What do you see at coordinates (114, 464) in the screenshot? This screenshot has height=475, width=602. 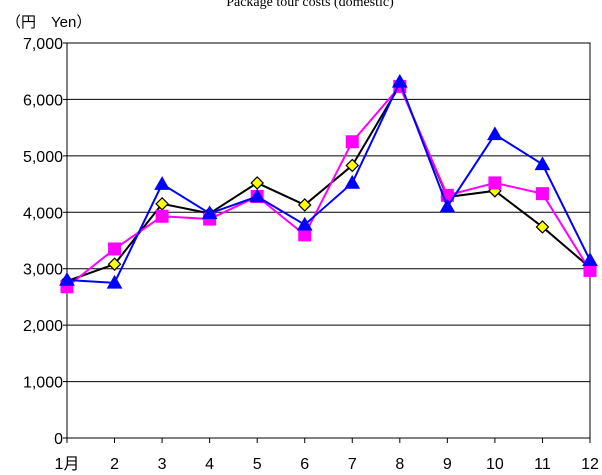 I see `x-tick-label: 2` at bounding box center [114, 464].